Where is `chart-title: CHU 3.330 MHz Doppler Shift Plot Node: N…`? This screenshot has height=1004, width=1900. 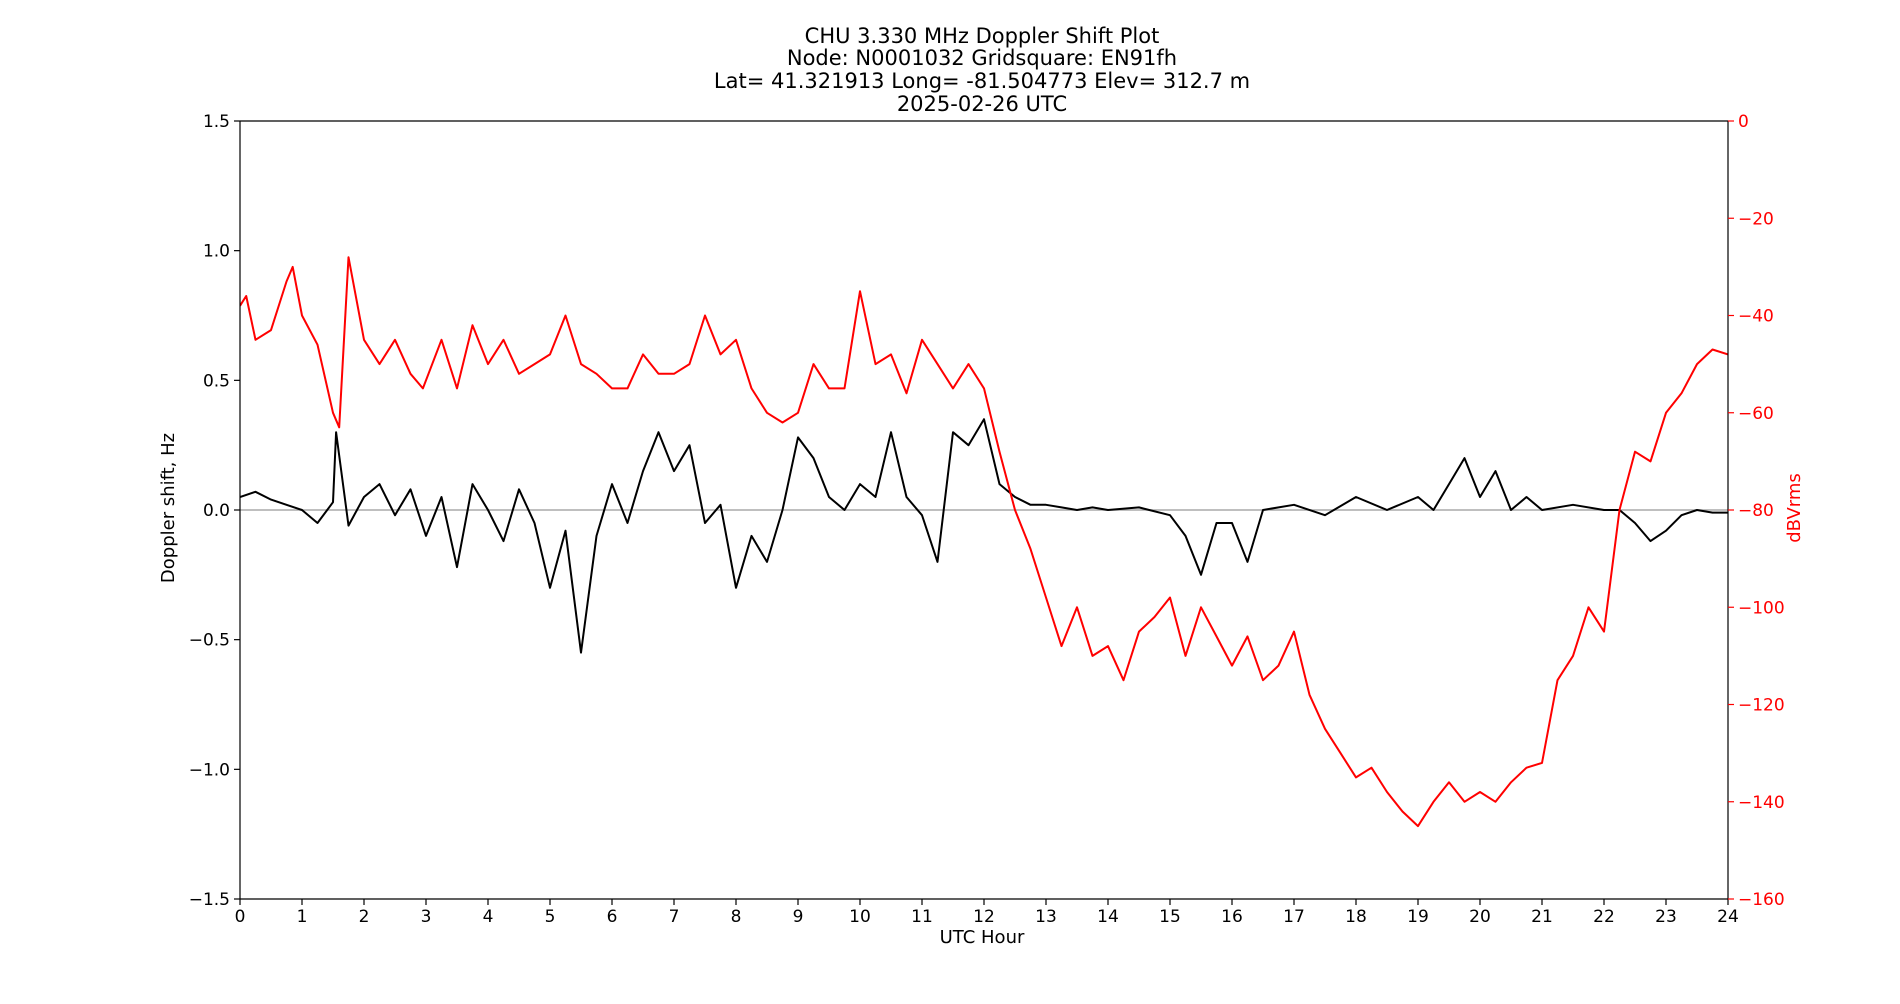 chart-title: CHU 3.330 MHz Doppler Shift Plot Node: N… is located at coordinates (982, 70).